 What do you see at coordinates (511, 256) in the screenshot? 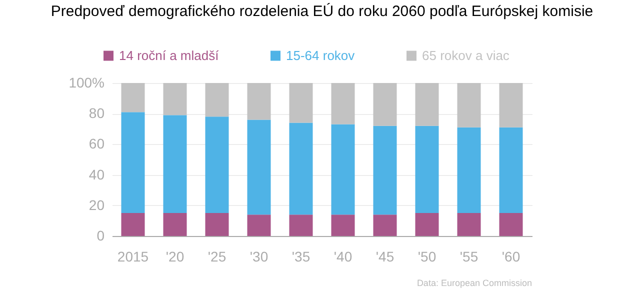
I see `x-tick-label: '60` at bounding box center [511, 256].